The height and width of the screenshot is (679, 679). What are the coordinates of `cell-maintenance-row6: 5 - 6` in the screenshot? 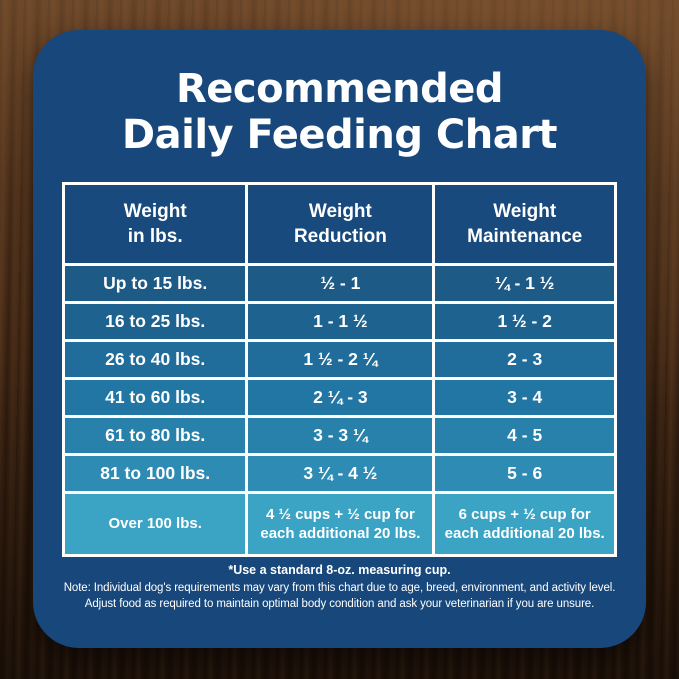 It's located at (524, 473).